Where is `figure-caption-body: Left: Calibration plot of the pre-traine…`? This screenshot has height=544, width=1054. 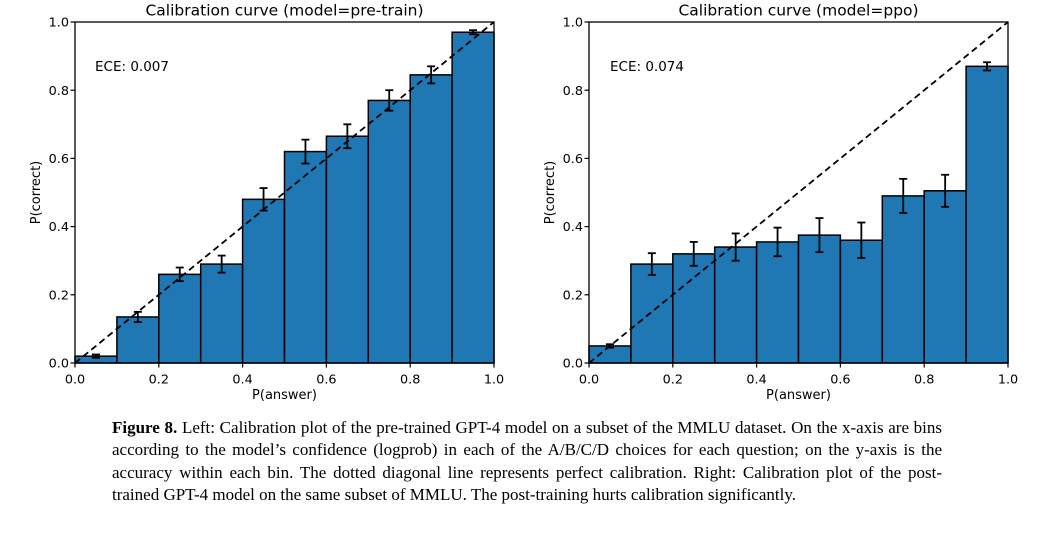 figure-caption-body: Left: Calibration plot of the pre-traine… is located at coordinates (527, 461).